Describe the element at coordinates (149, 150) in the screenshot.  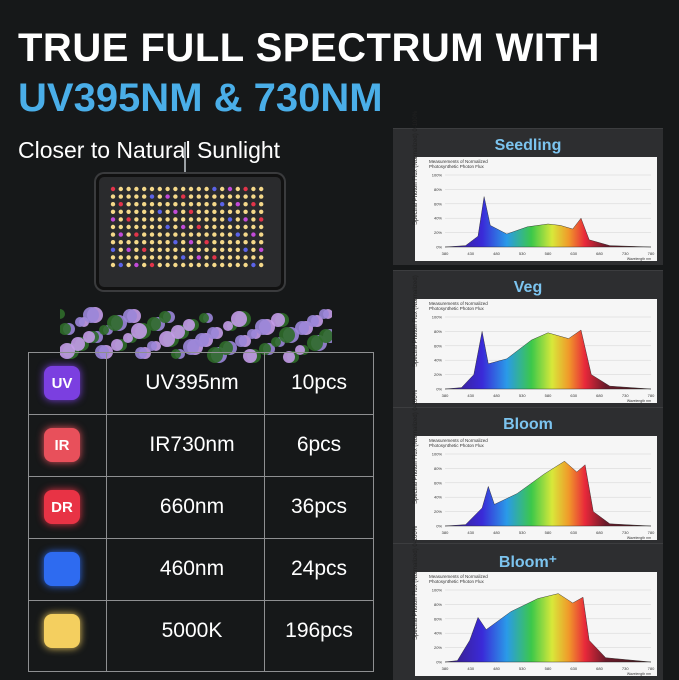
I see `subtitle: Closer to Natural Sunlight` at that location.